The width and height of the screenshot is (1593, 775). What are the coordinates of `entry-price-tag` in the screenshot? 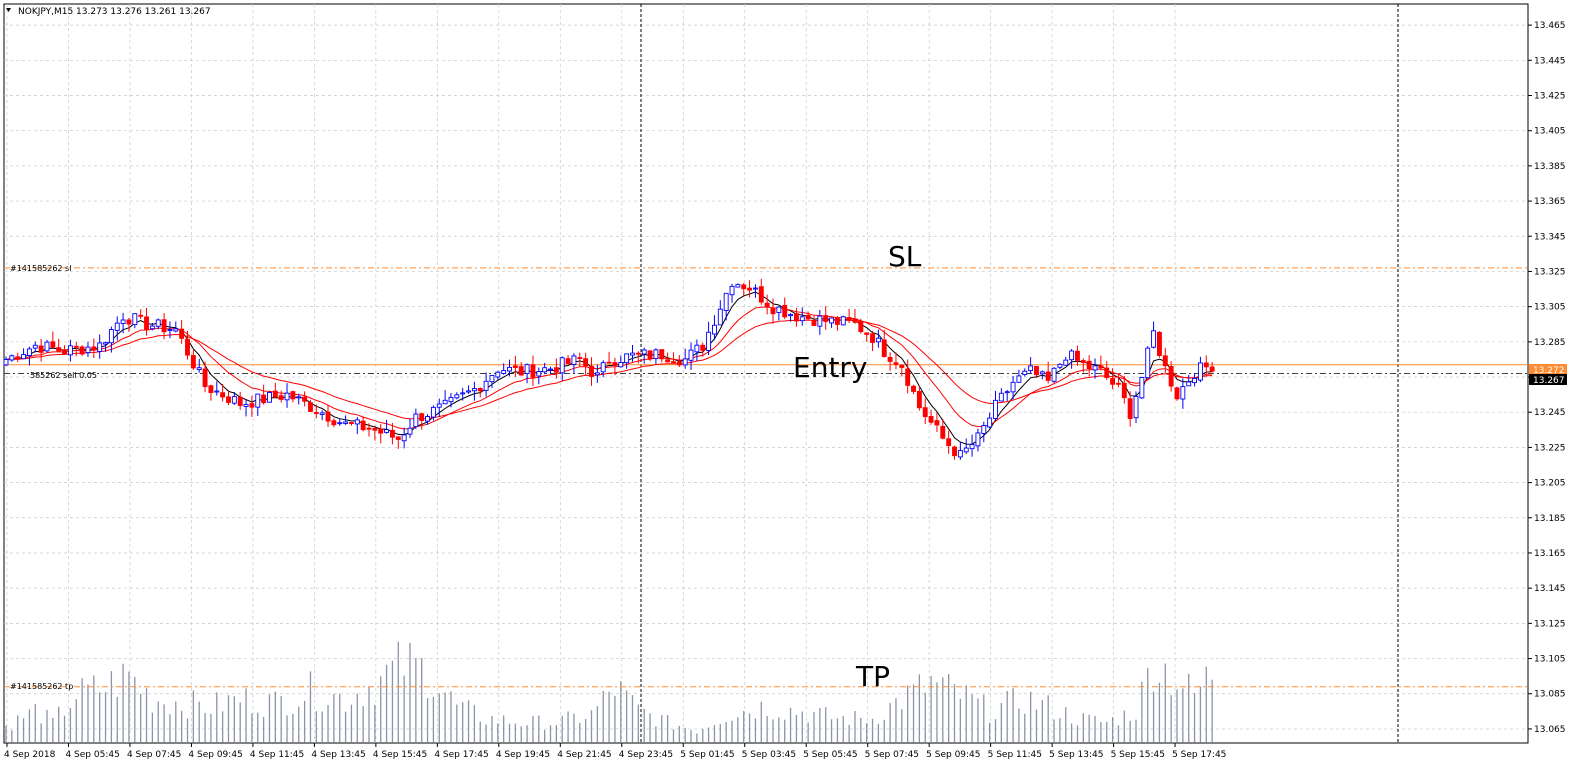 It's located at (1548, 379).